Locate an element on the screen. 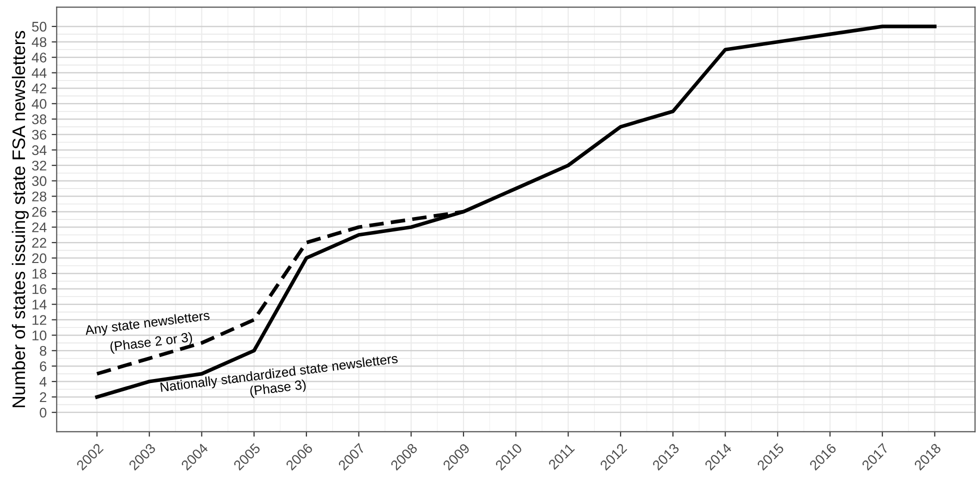 This screenshot has height=477, width=977. y-tick-label: 28 is located at coordinates (39, 197).